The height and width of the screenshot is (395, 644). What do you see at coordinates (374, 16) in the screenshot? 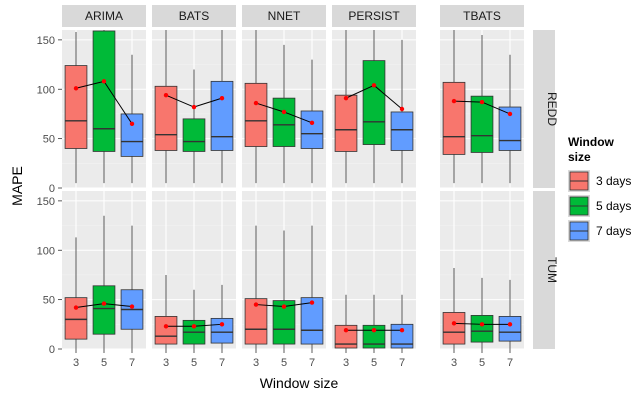
I see `facet-label-persist: PERSIST` at bounding box center [374, 16].